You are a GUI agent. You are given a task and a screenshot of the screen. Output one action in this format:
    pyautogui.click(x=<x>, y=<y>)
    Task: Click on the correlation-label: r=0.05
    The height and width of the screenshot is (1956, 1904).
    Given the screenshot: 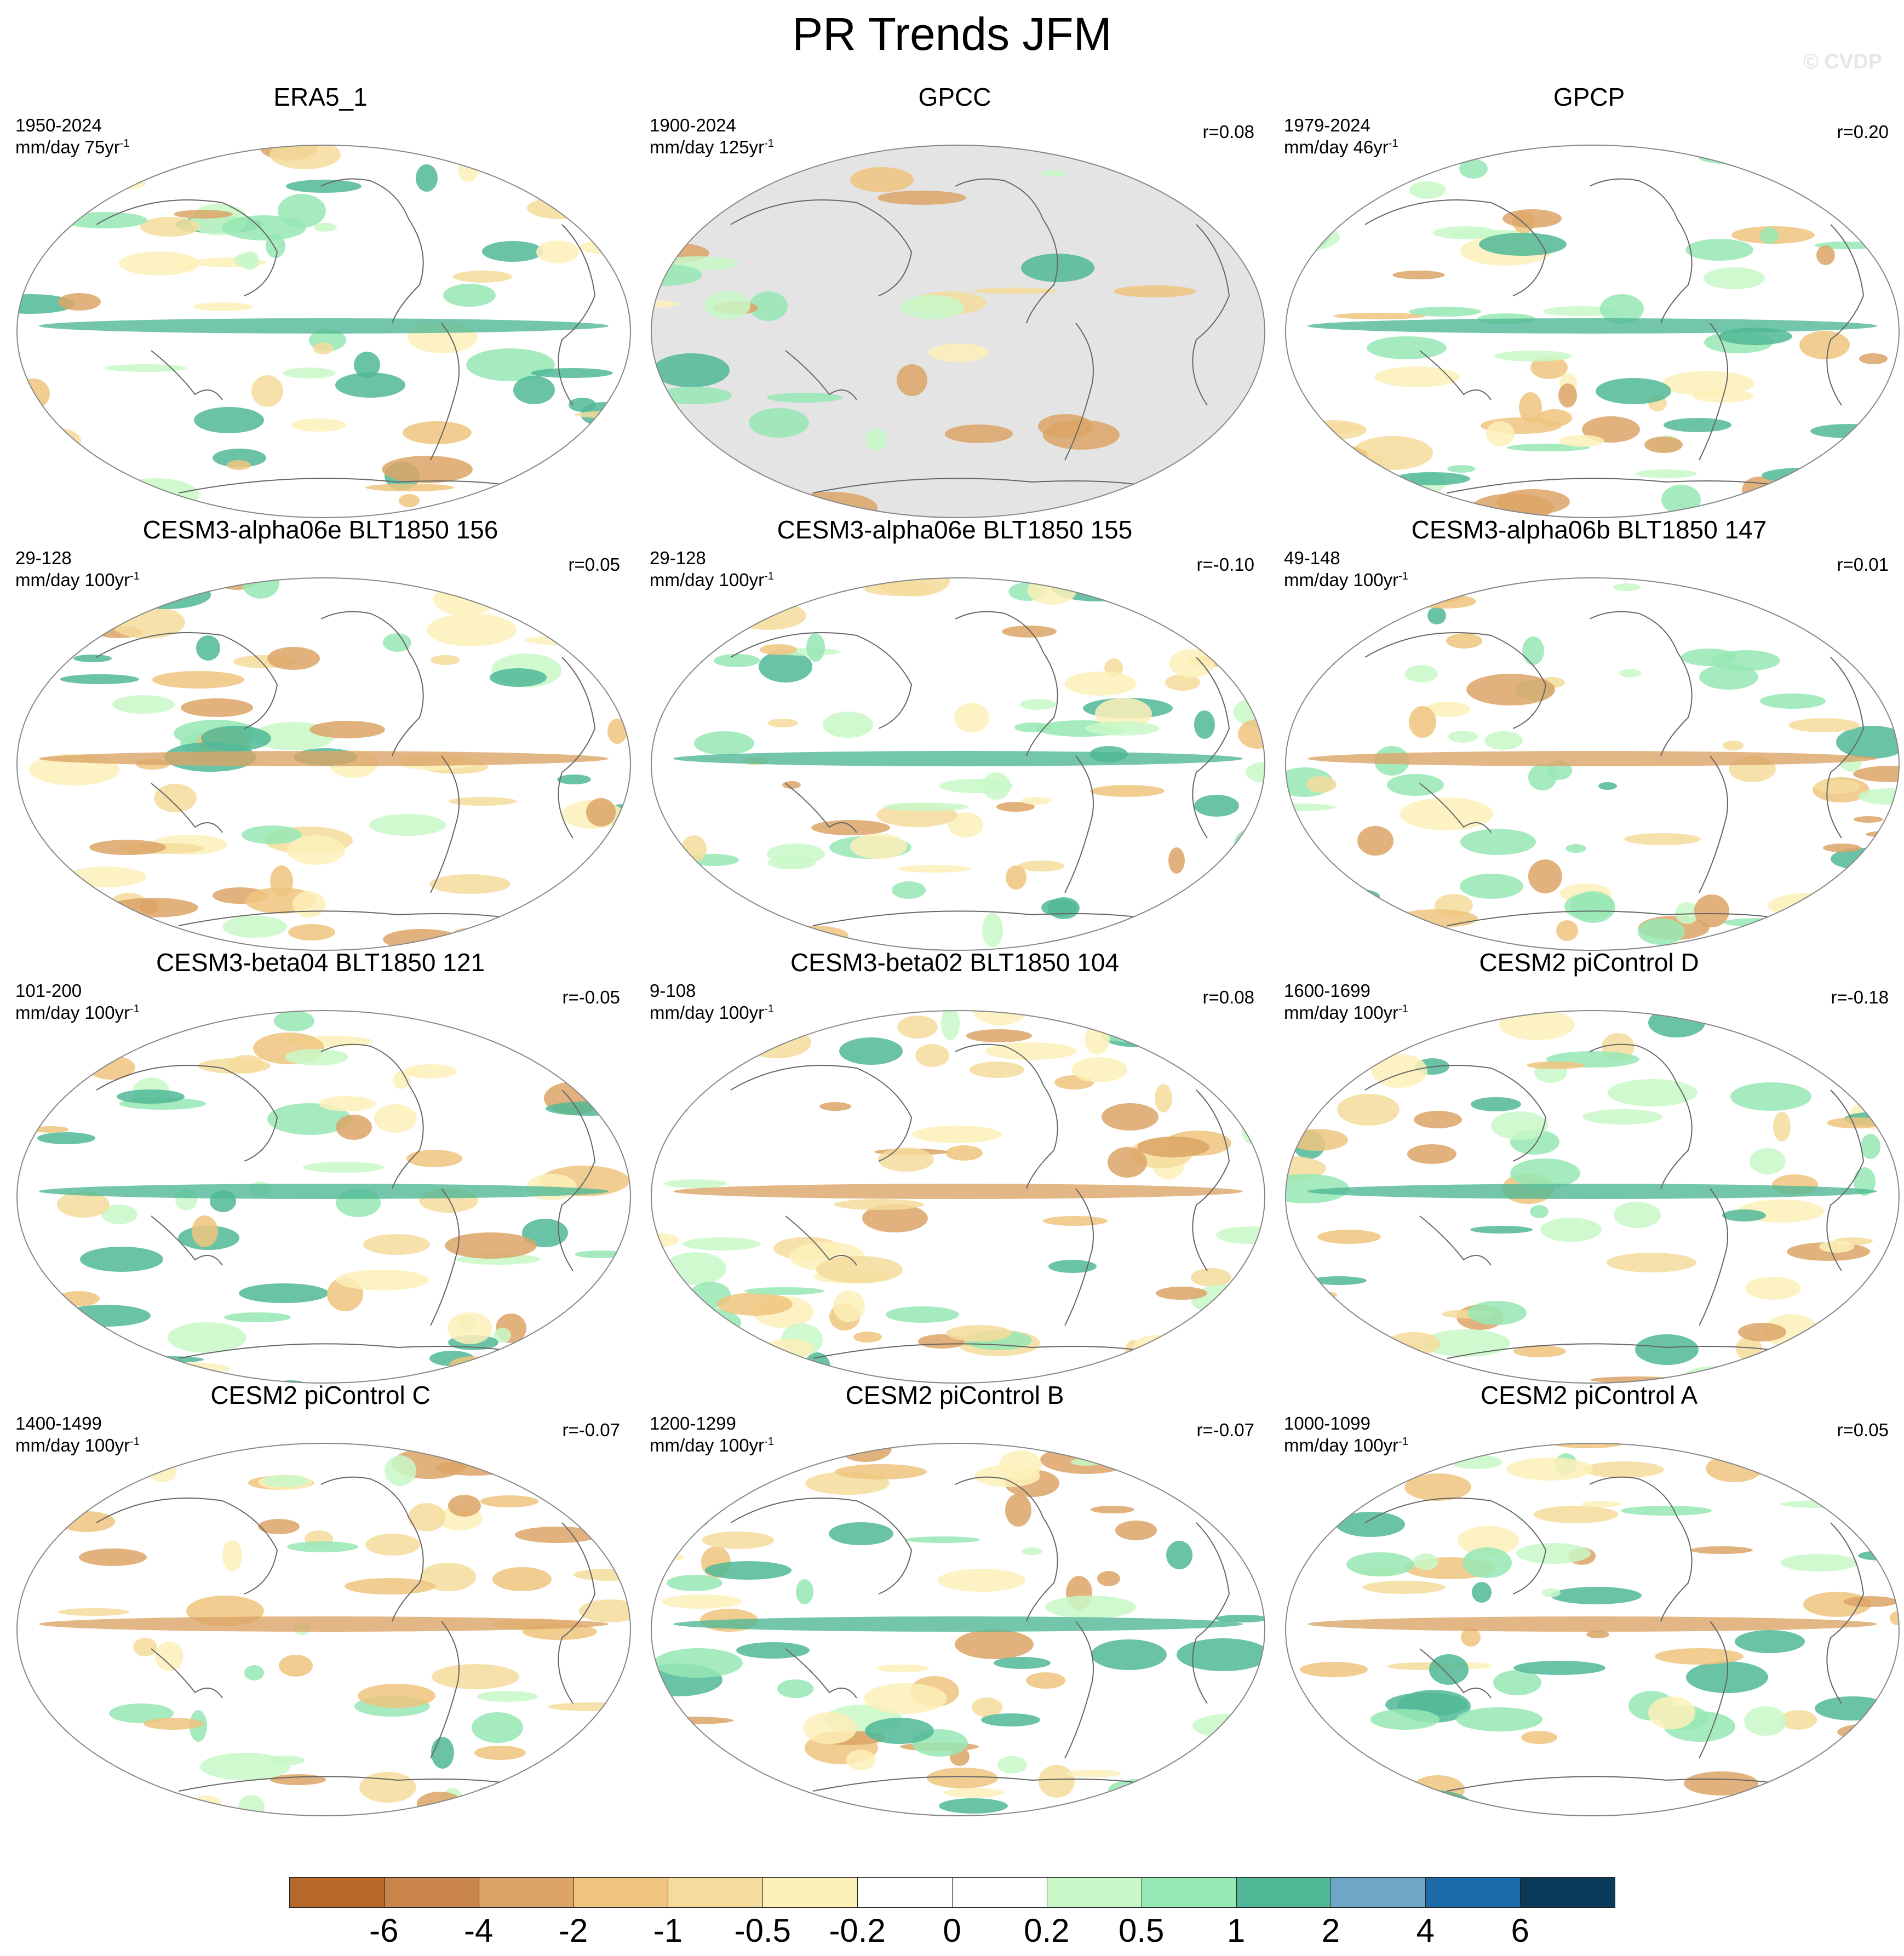 What is the action you would take?
    pyautogui.click(x=1863, y=1430)
    